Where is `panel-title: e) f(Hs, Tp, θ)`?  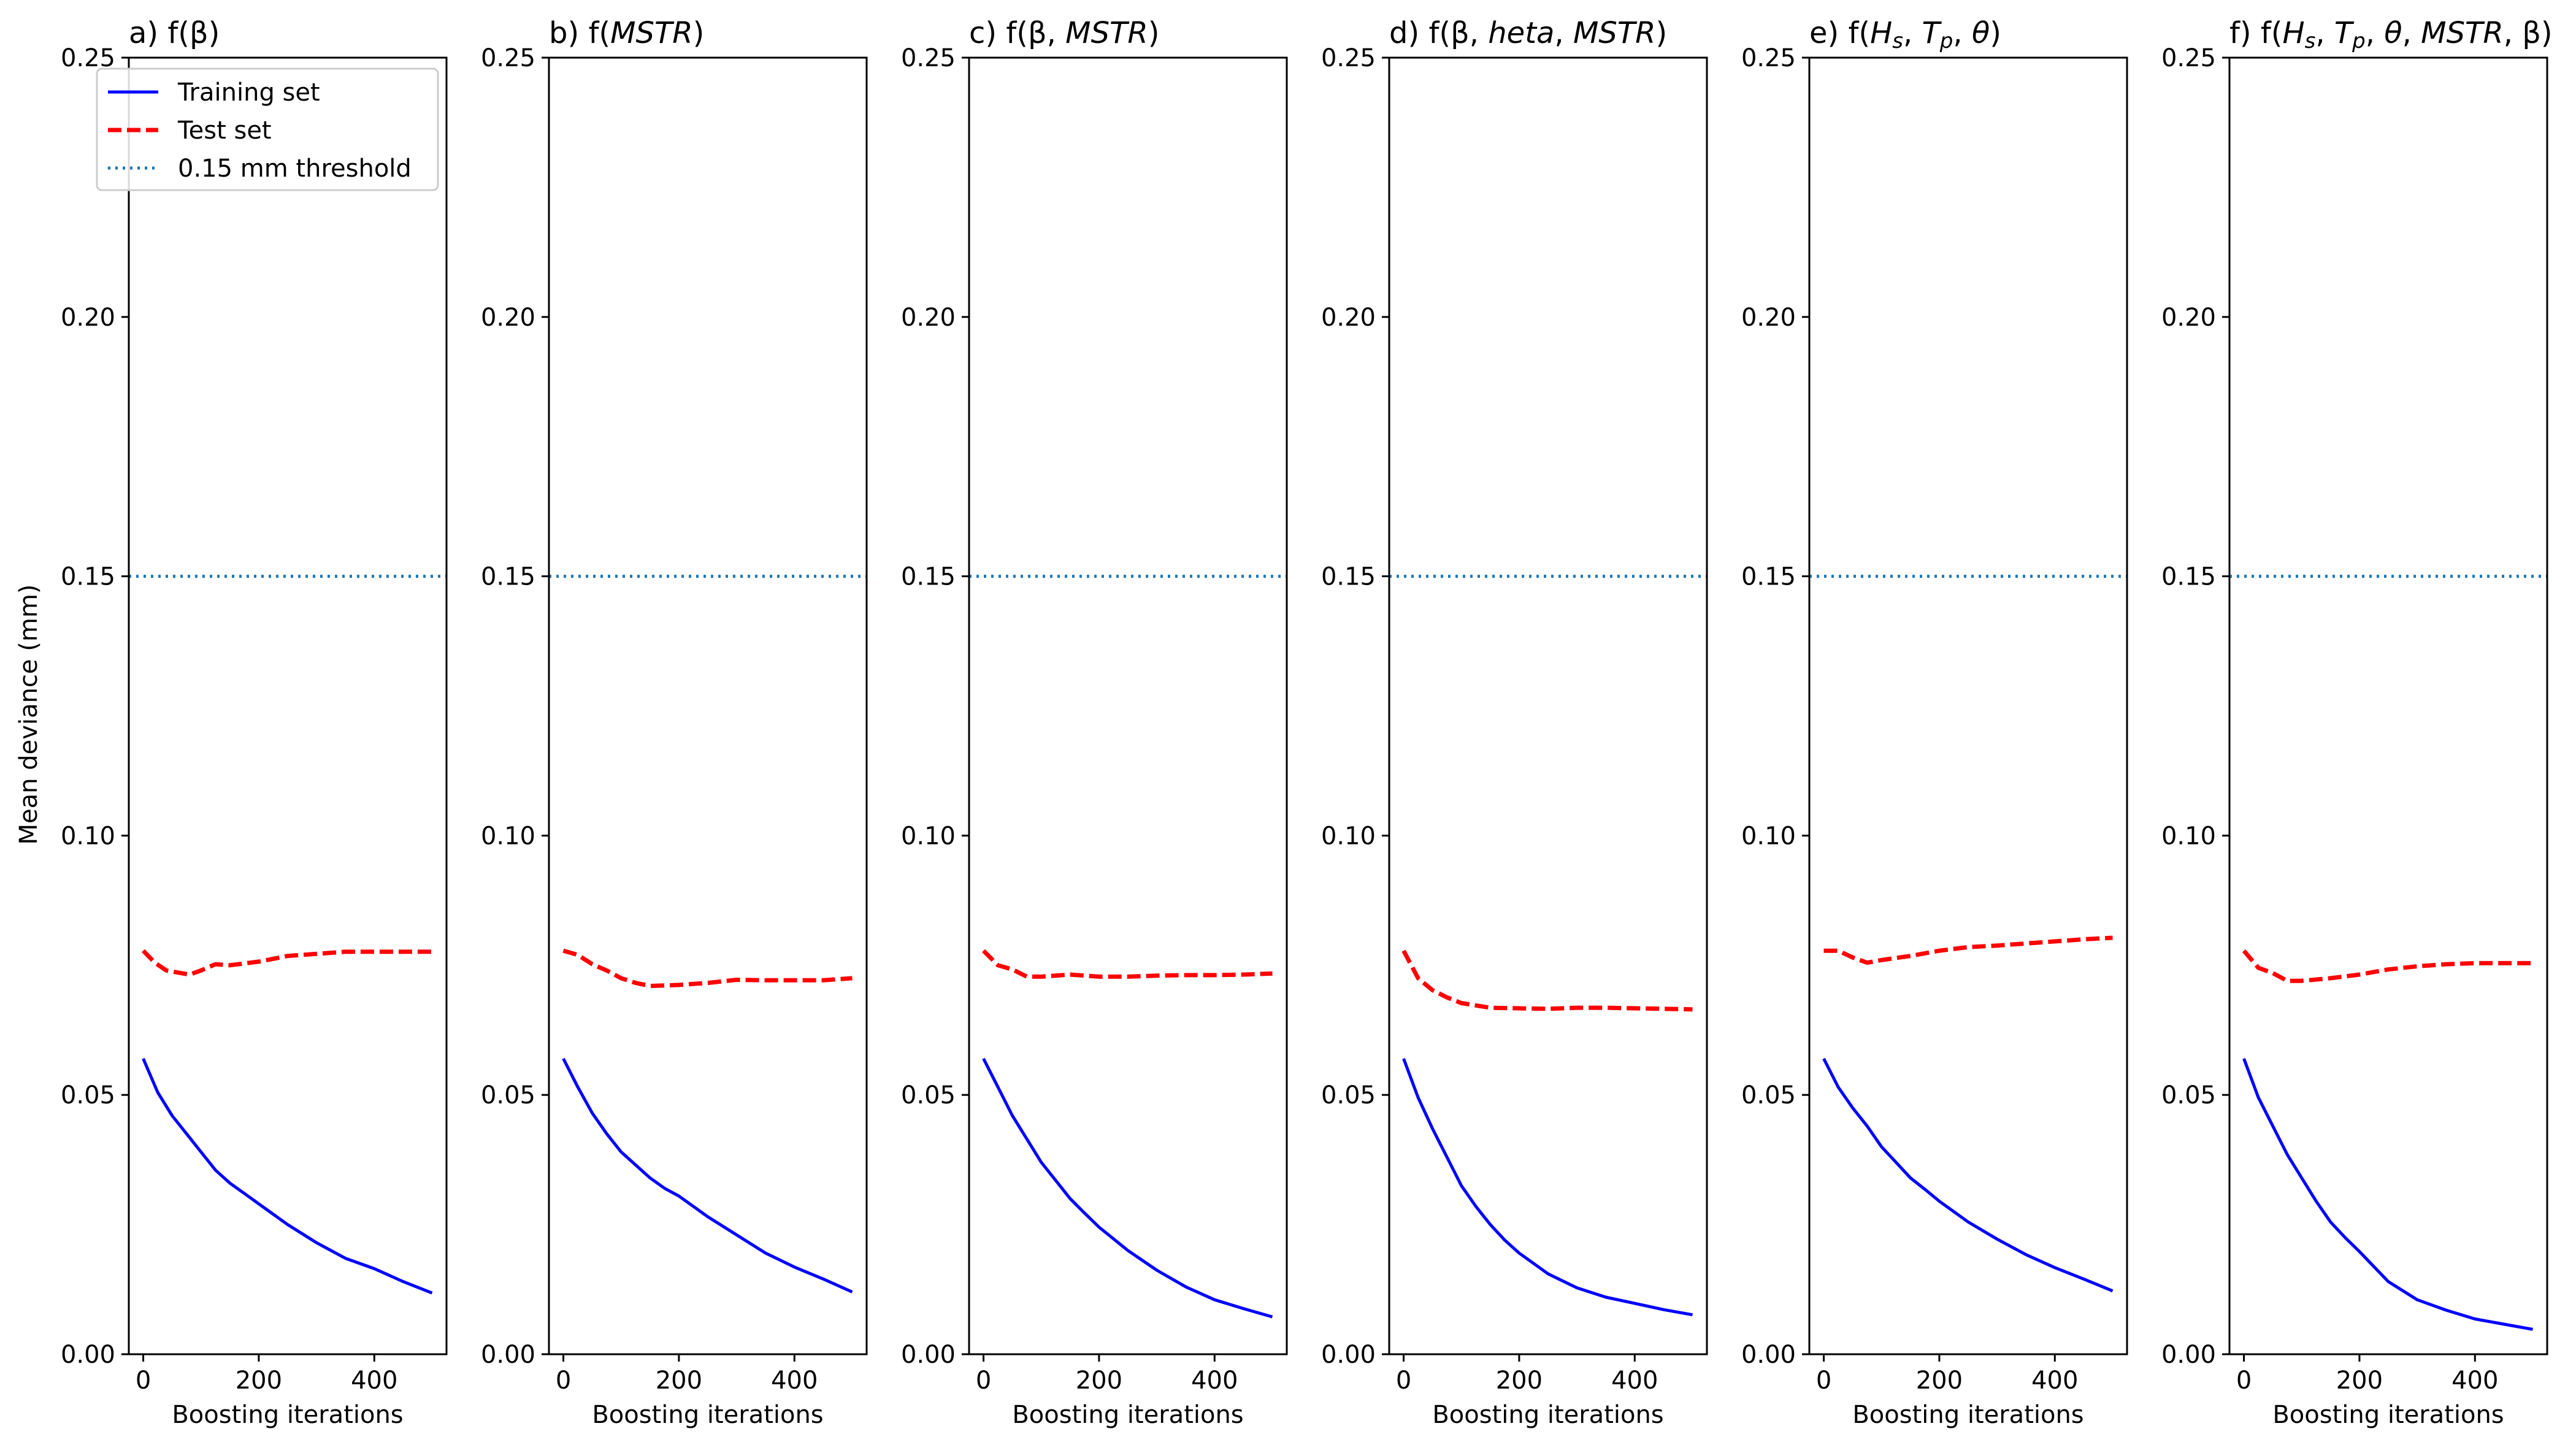
panel-title: e) f(Hs, Tp, θ) is located at coordinates (1905, 34).